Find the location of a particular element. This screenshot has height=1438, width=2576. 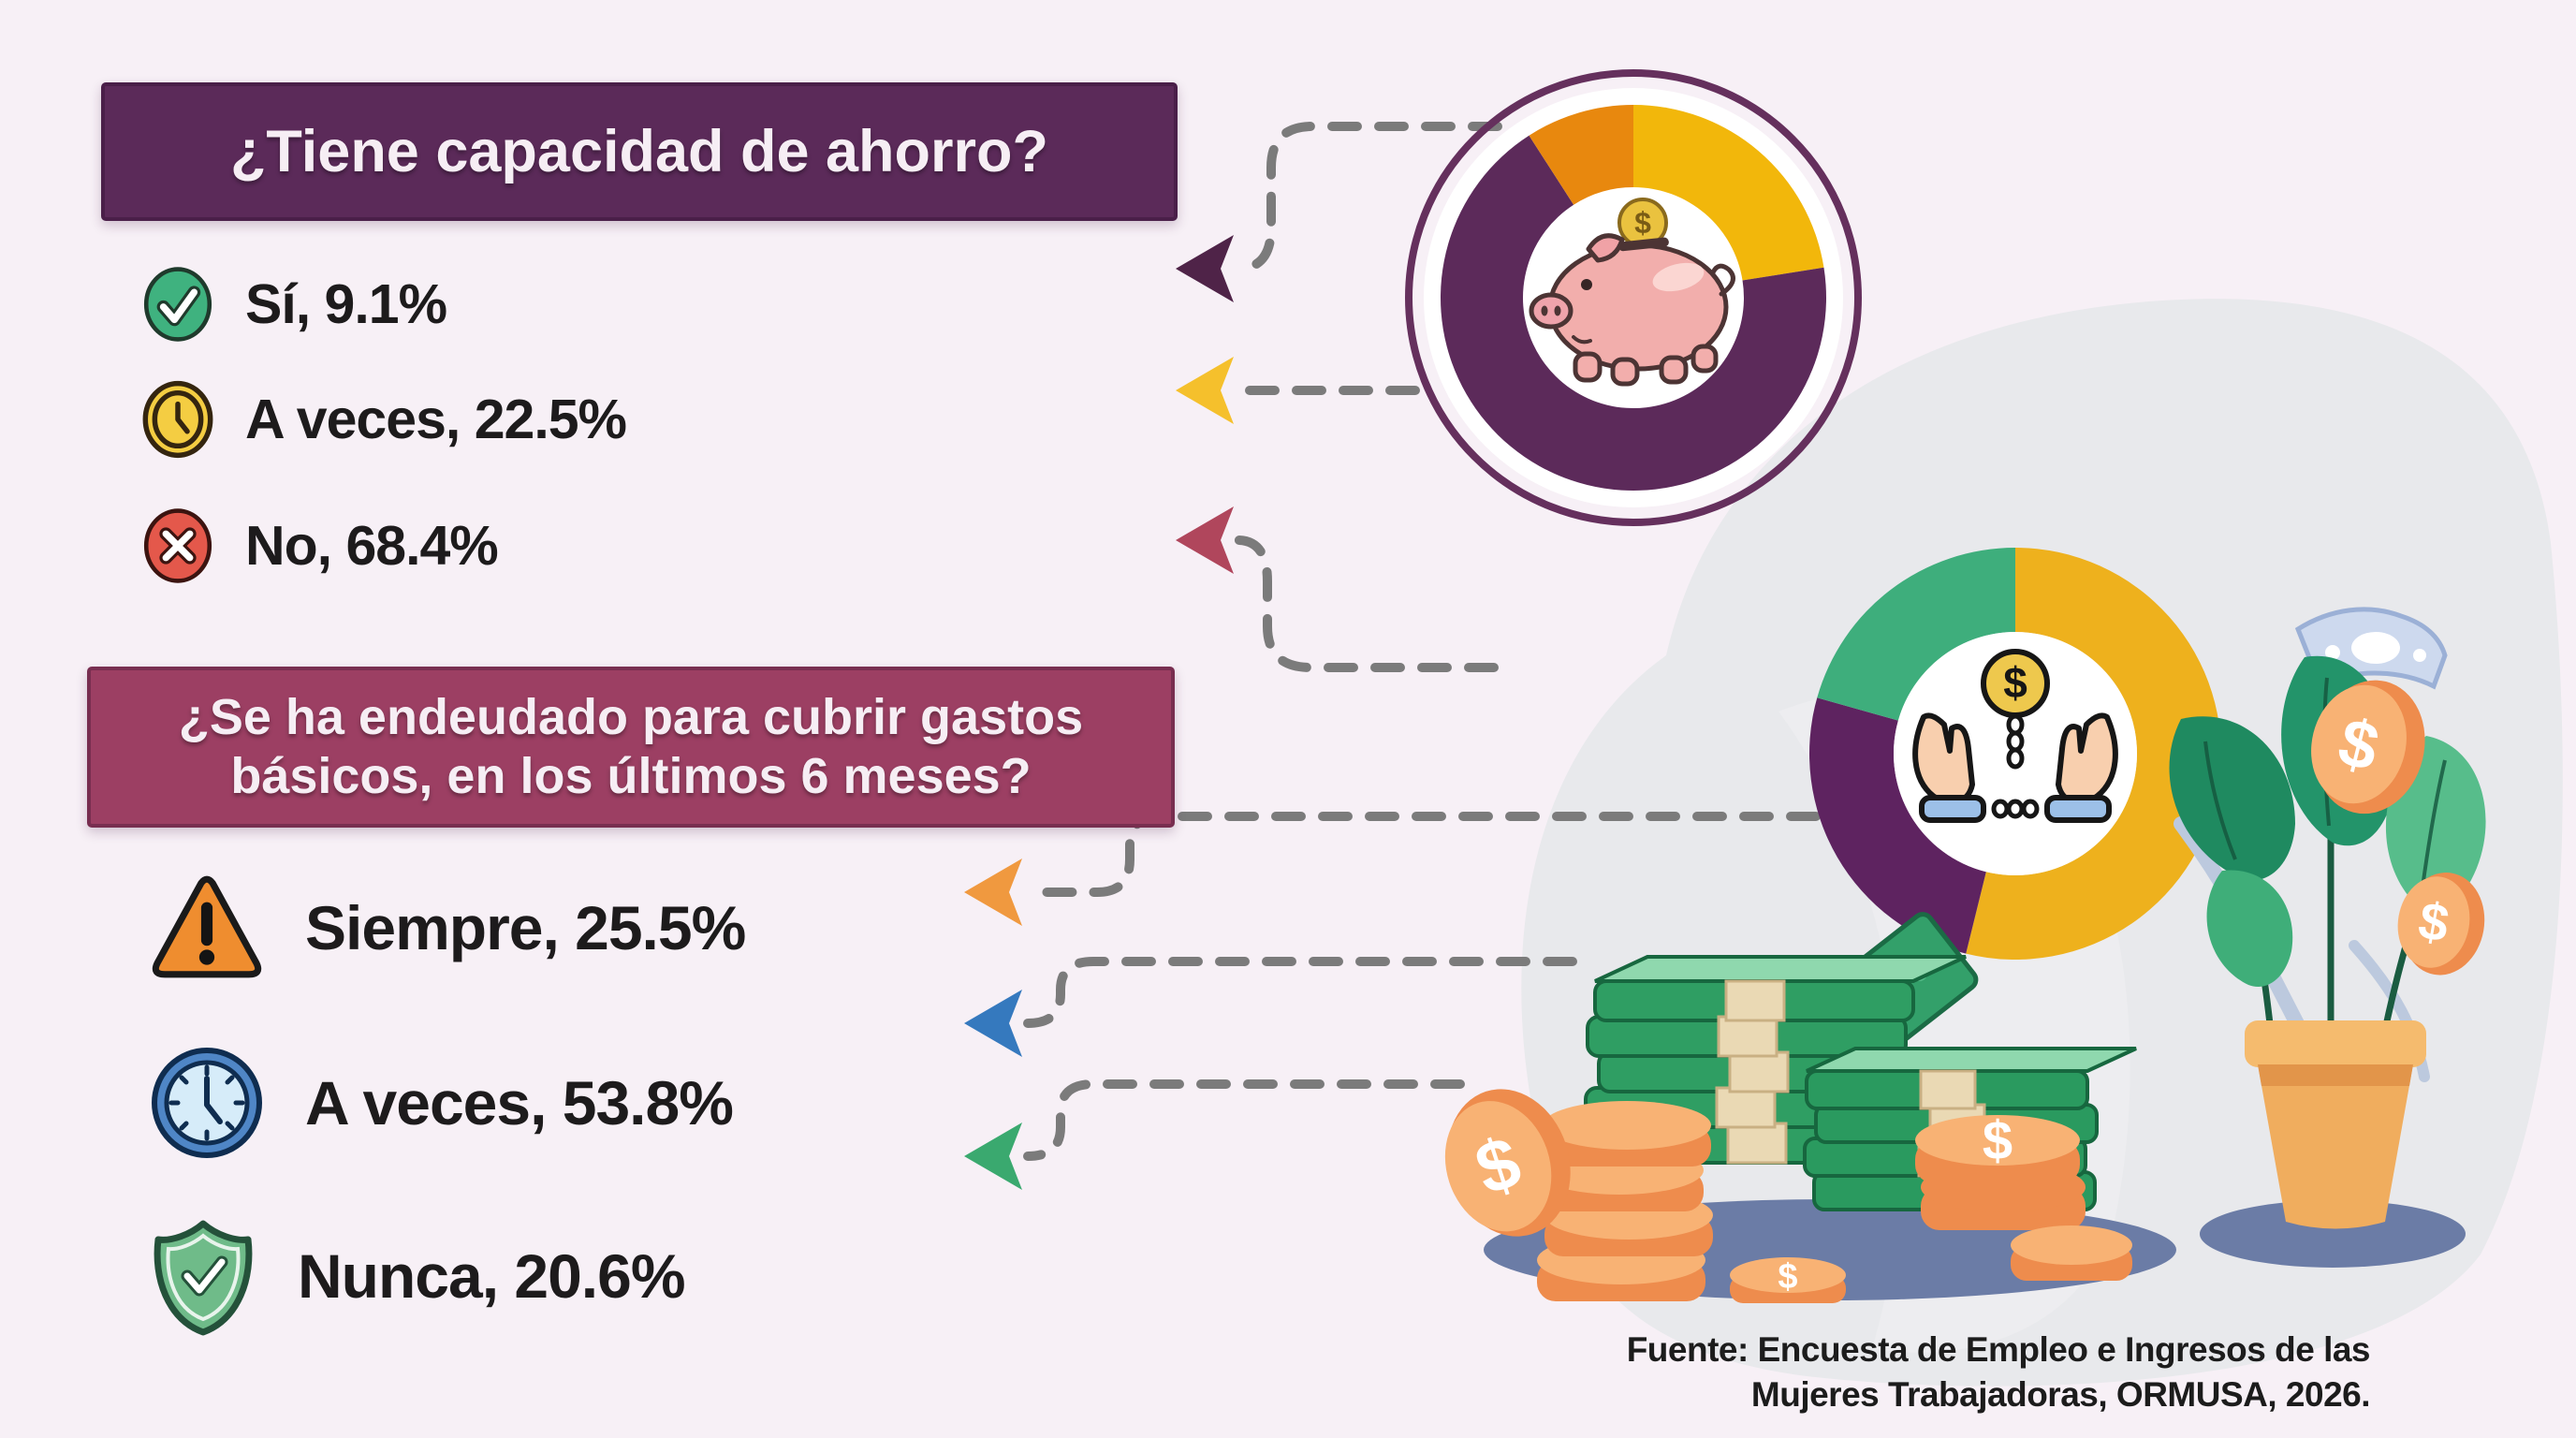

question-1-title: ¿Tiene capacidad de ahorro? is located at coordinates (639, 151).